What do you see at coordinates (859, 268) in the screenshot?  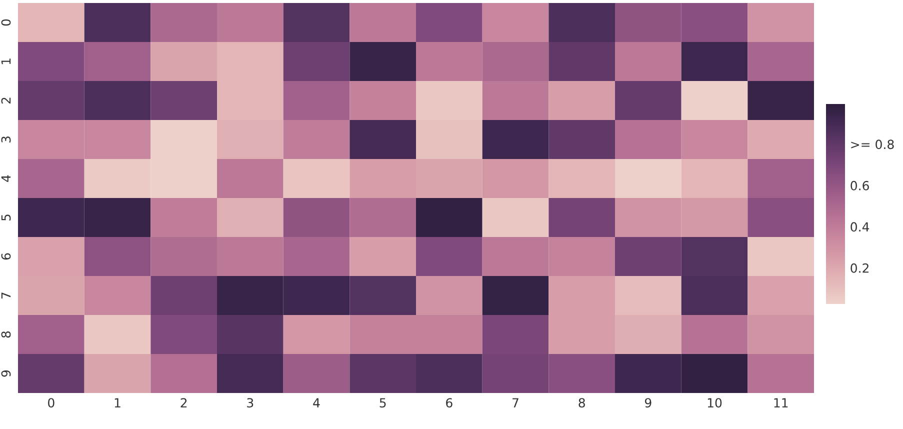 I see `color-bar-label: 0.2` at bounding box center [859, 268].